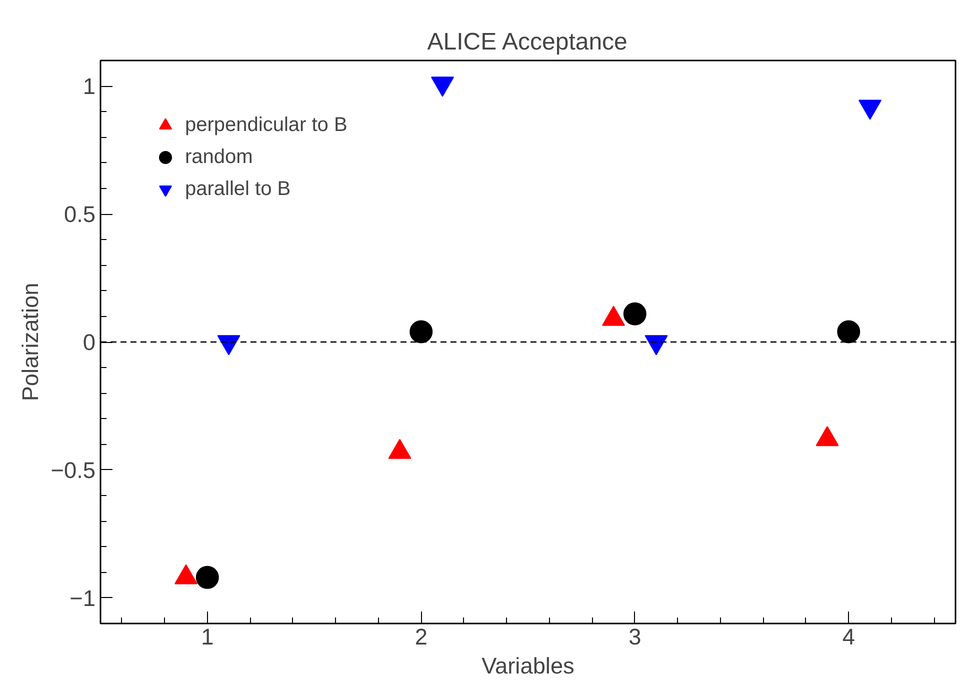 The image size is (960, 693). Describe the element at coordinates (848, 637) in the screenshot. I see `x-tick-label: 4` at that location.